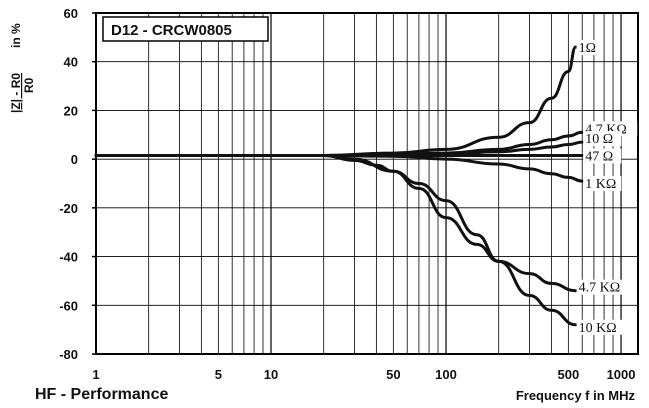 This screenshot has height=408, width=649. I want to click on x-tick-label: 100, so click(446, 374).